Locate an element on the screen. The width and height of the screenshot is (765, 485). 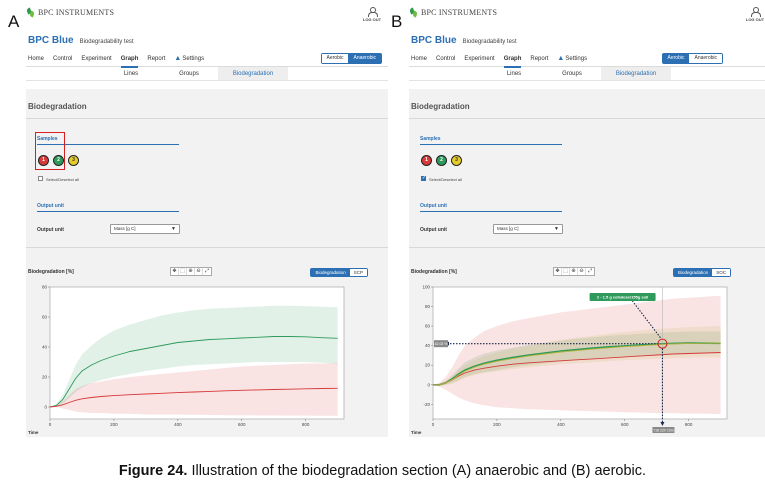
x-axis-title: Time is located at coordinates (33, 432).